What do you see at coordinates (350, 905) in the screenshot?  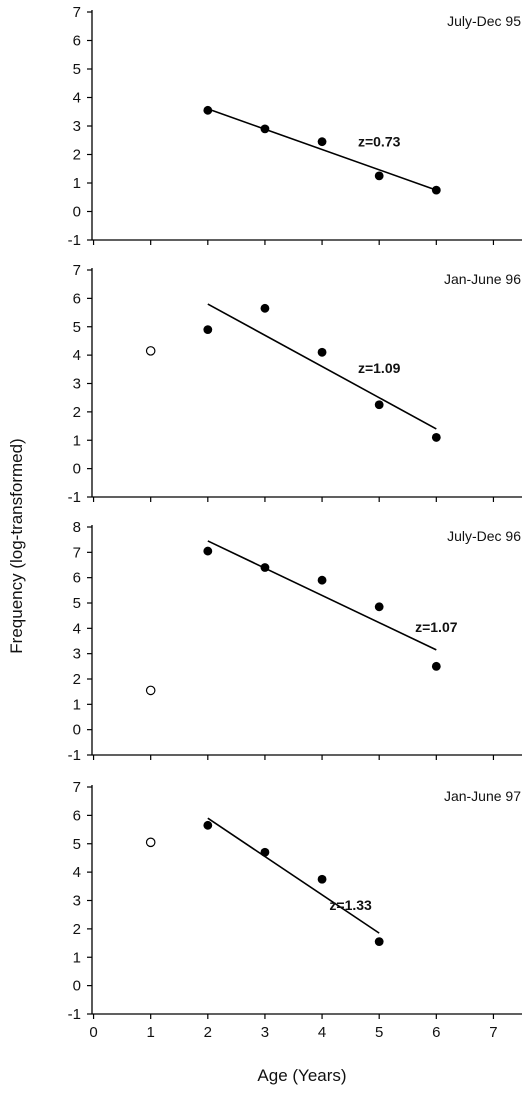 I see `z-annotation: z=1.33` at bounding box center [350, 905].